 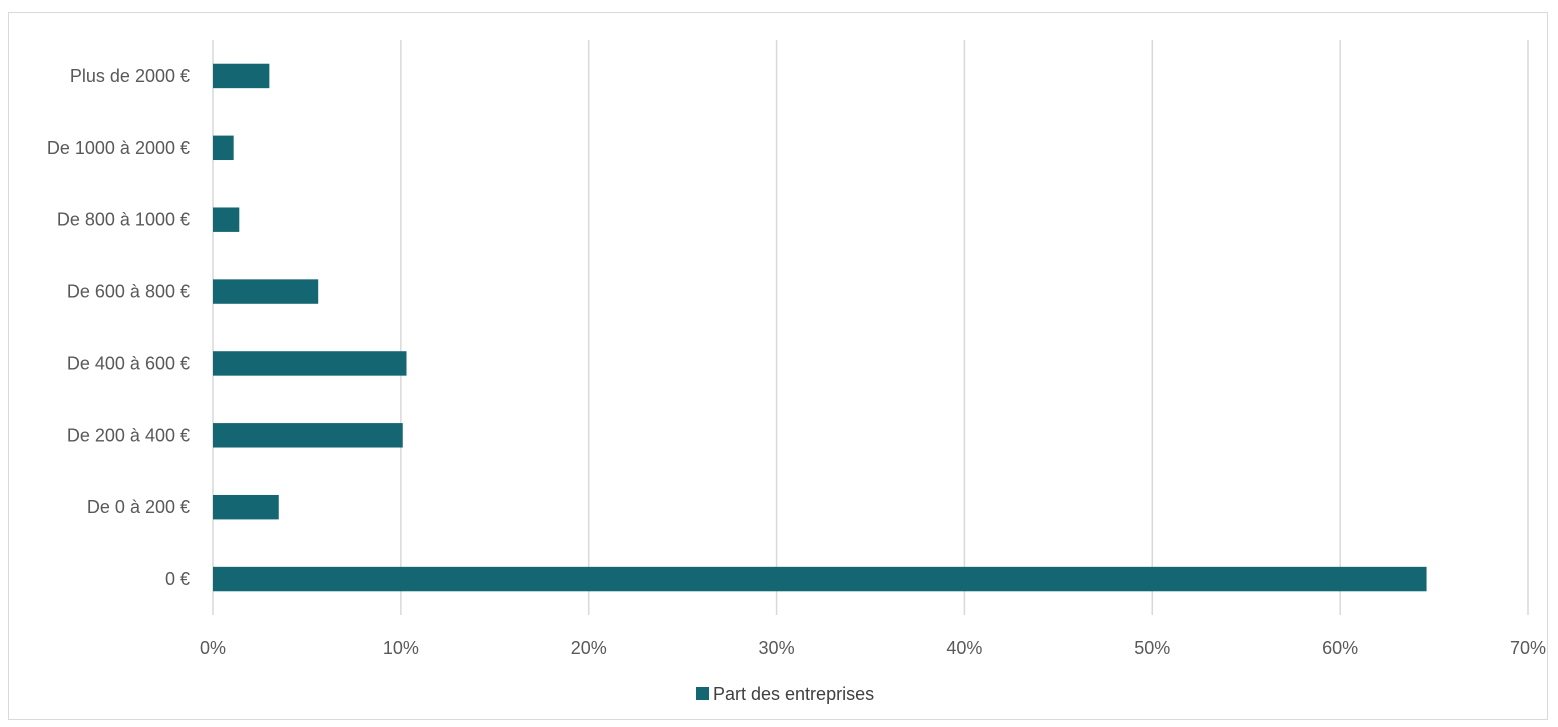 What do you see at coordinates (213, 648) in the screenshot?
I see `x-tick-label: 0%` at bounding box center [213, 648].